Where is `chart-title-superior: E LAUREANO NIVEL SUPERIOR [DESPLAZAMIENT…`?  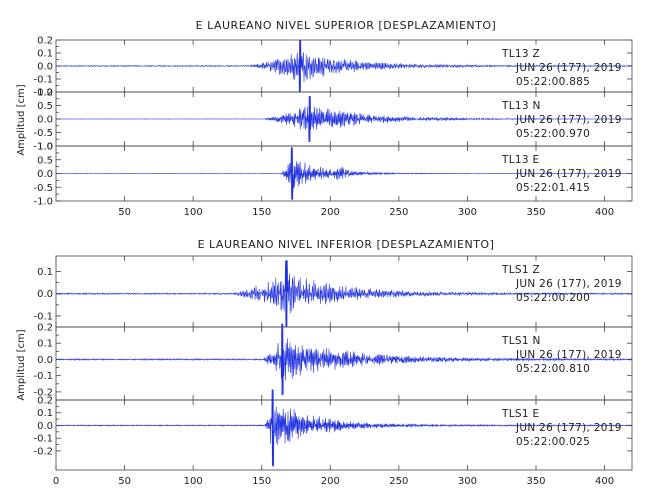
chart-title-superior: E LAUREANO NIVEL SUPERIOR [DESPLAZAMIENT… is located at coordinates (346, 25).